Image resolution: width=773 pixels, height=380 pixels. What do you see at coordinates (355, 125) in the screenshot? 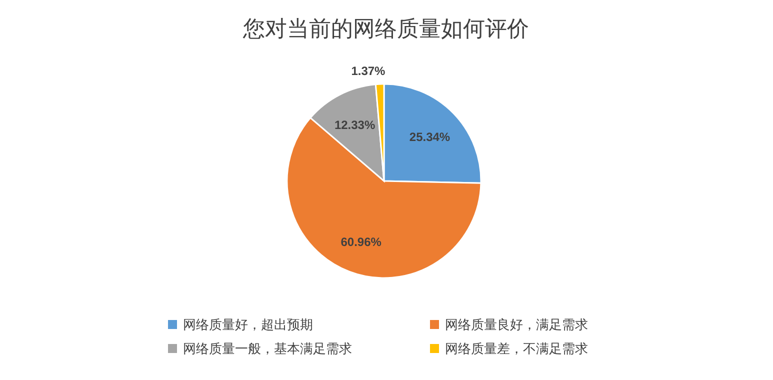
I see `data-label: 12.33%` at bounding box center [355, 125].